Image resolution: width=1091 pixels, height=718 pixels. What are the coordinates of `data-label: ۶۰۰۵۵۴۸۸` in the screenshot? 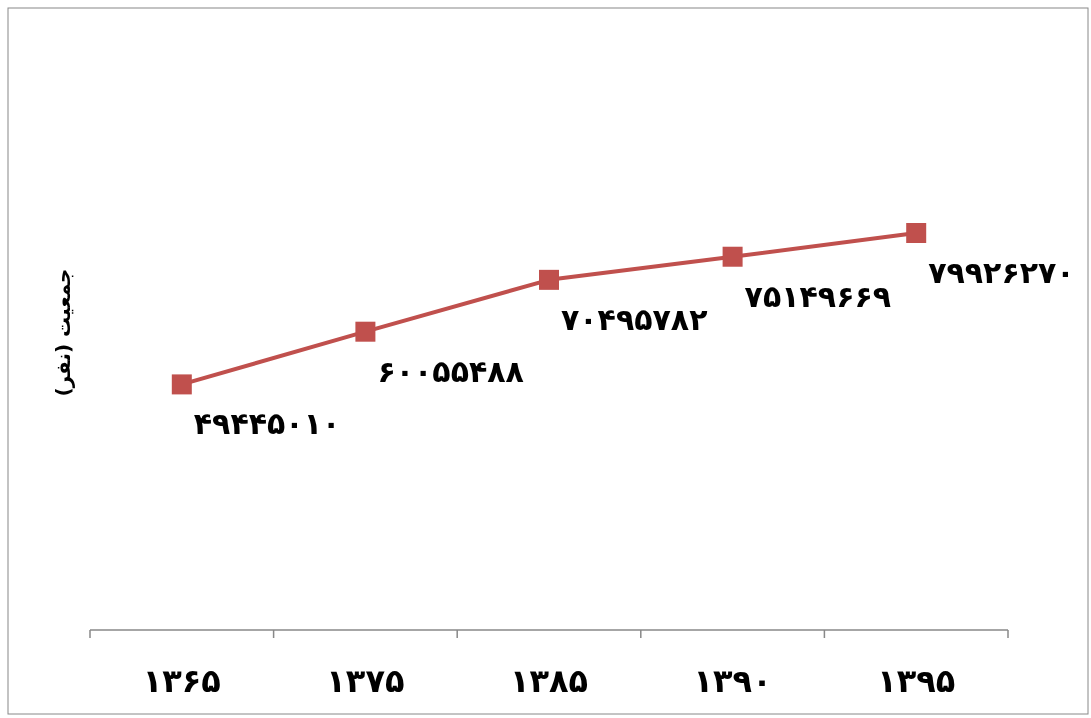 It's located at (450, 371).